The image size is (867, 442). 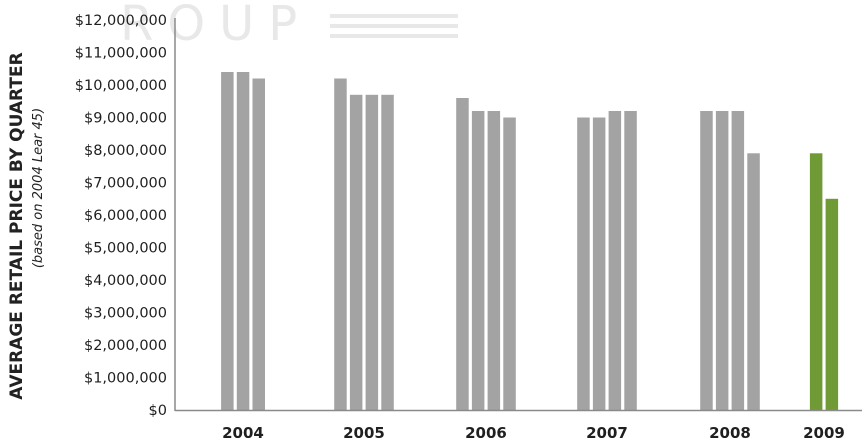 What do you see at coordinates (17, 225) in the screenshot?
I see `y-axis-label: AVERAGE RETAIL PRICE BY QUARTER` at bounding box center [17, 225].